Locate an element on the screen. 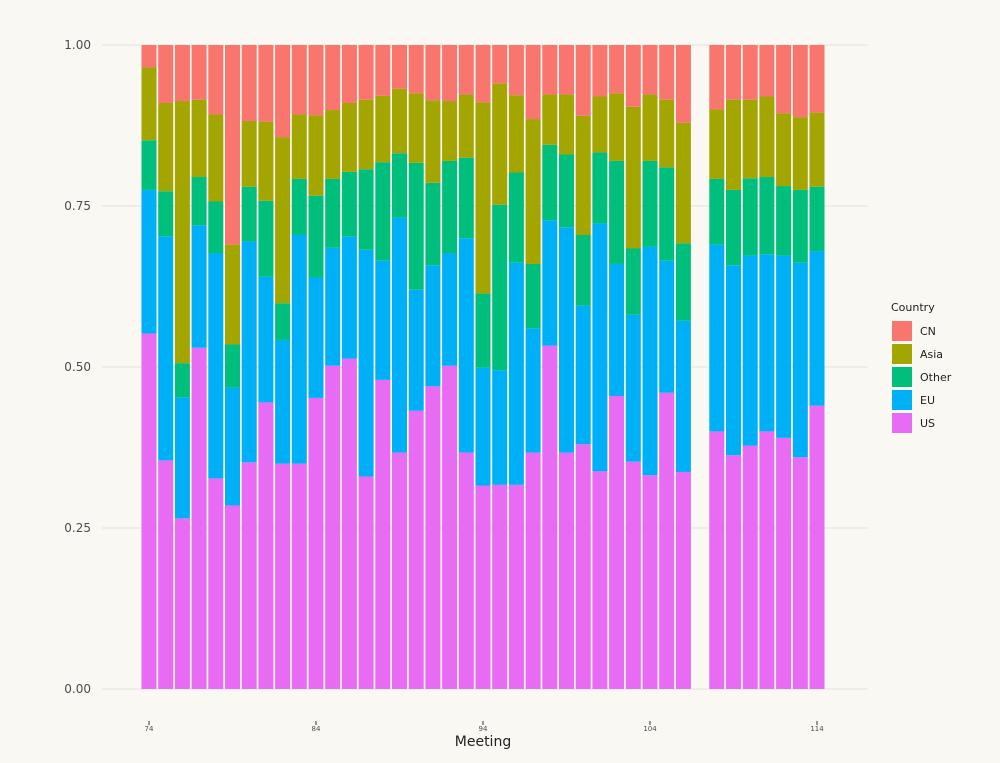  legend-swatch-eu is located at coordinates (902, 400).